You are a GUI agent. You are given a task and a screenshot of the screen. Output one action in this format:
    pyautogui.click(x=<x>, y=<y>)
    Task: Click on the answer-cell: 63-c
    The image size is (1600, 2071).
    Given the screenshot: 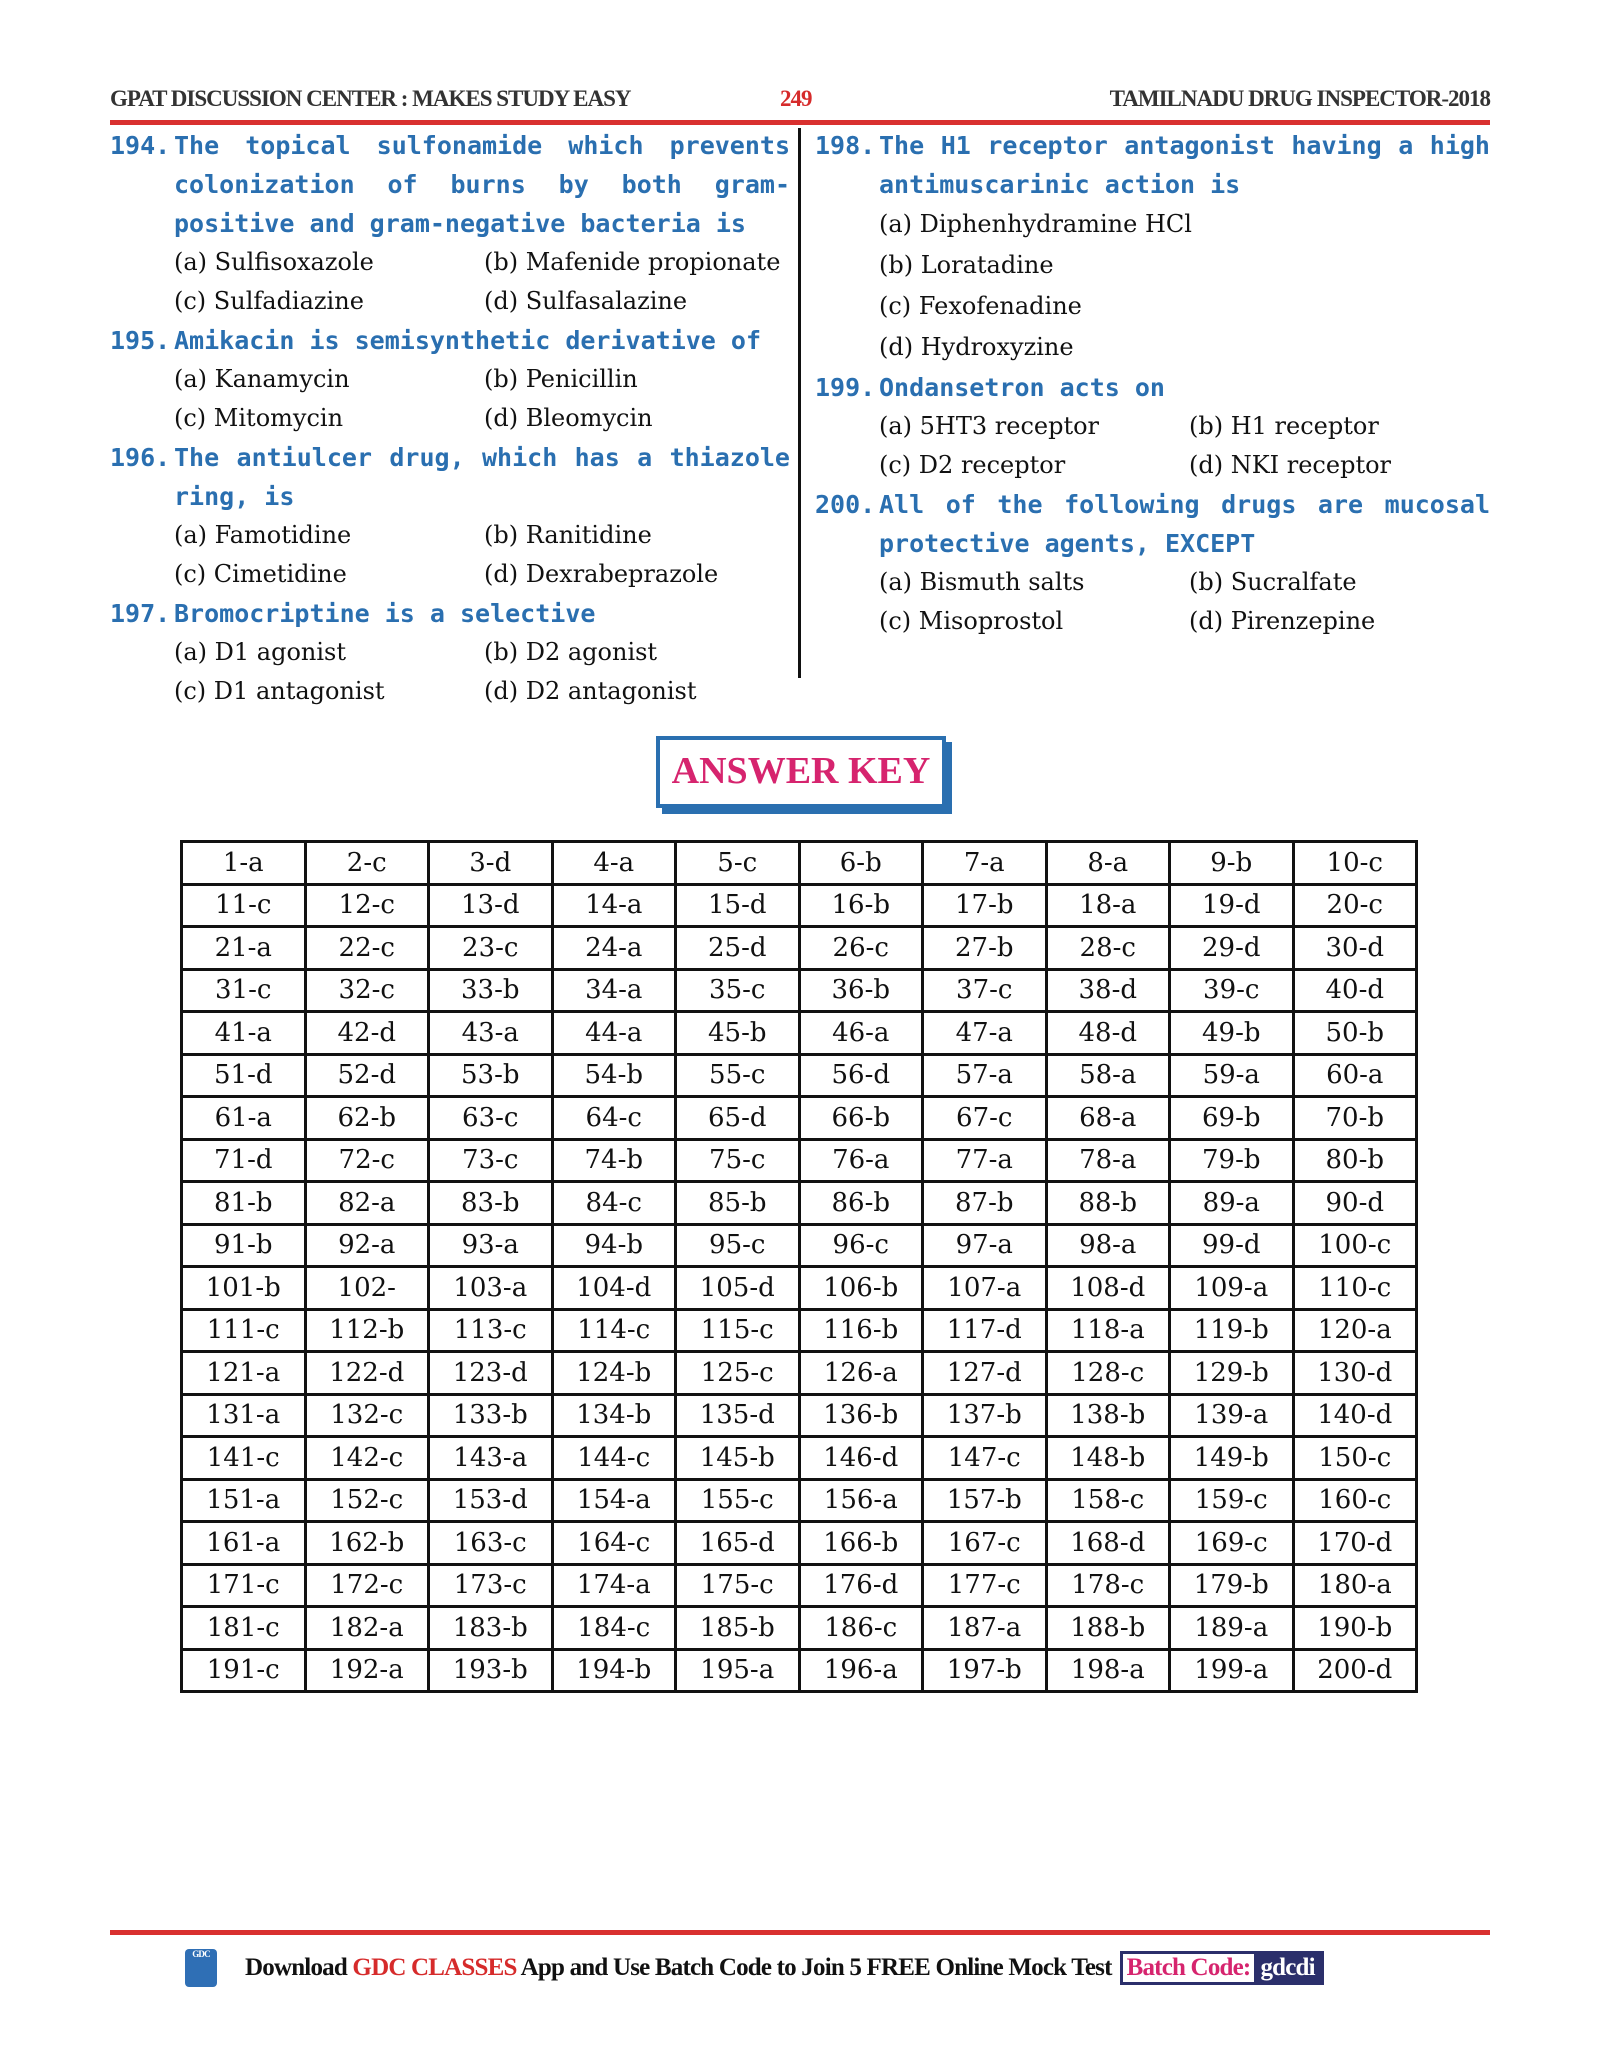 What is the action you would take?
    pyautogui.click(x=490, y=1118)
    